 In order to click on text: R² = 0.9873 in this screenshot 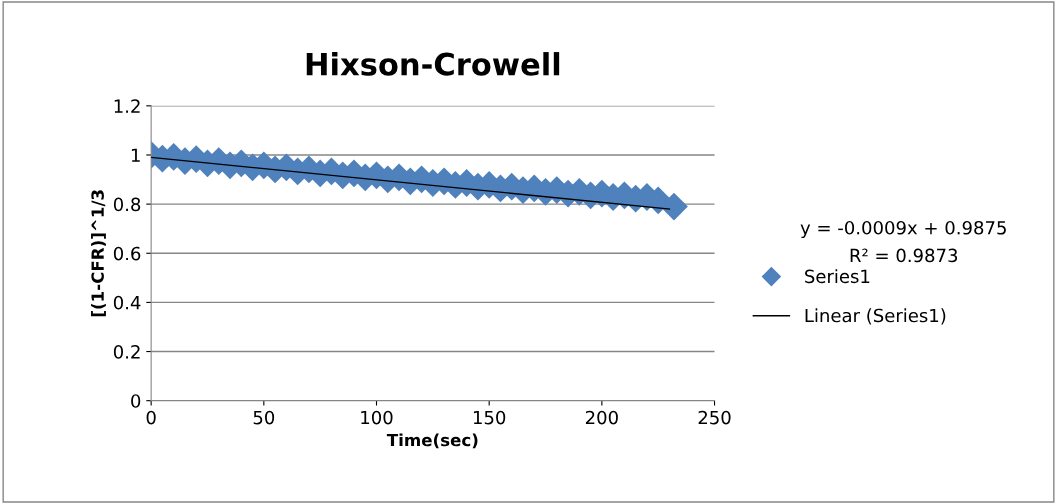, I will do `click(904, 255)`.